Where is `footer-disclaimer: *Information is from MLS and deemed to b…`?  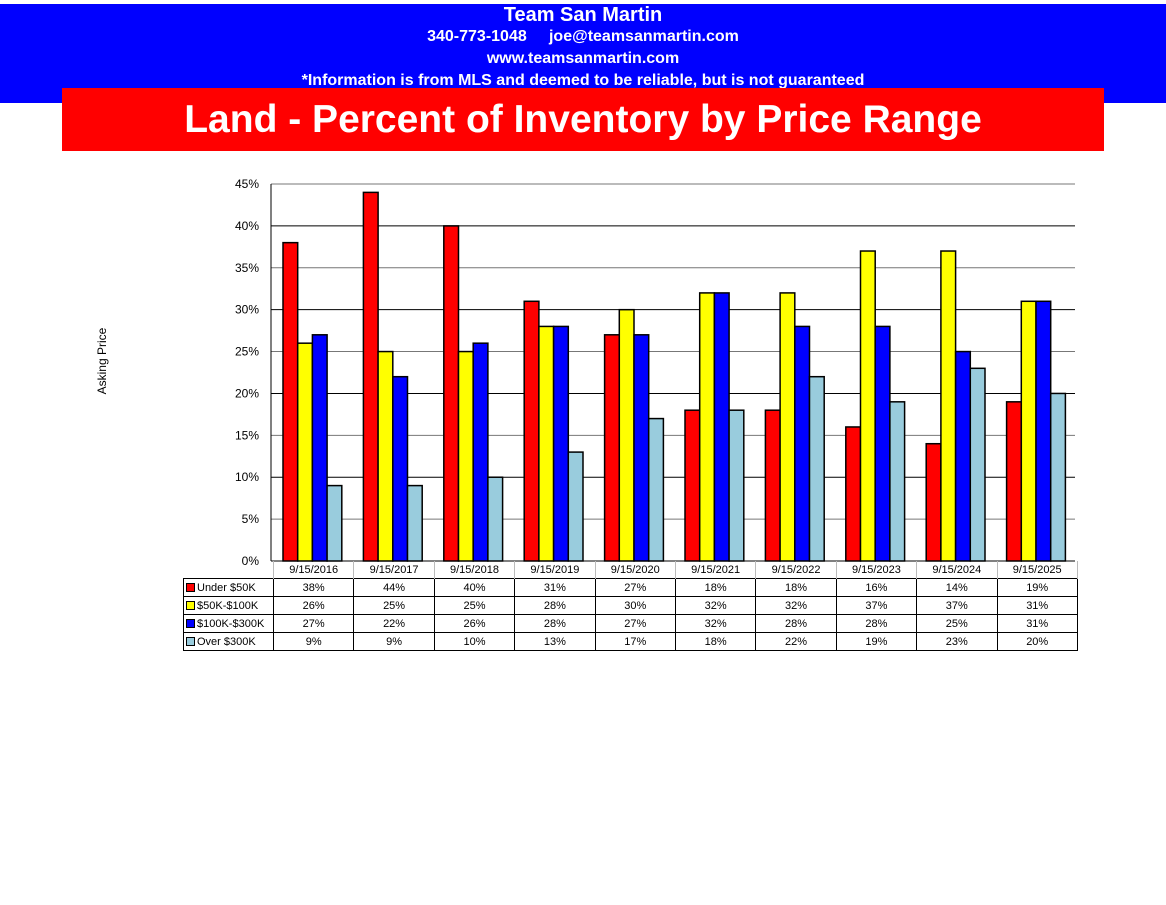 footer-disclaimer: *Information is from MLS and deemed to b… is located at coordinates (583, 80).